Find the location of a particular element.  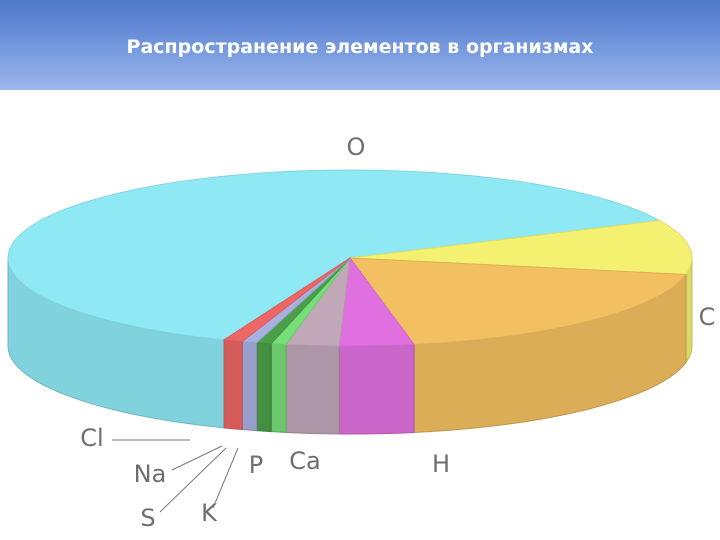

slice-label-na: Na is located at coordinates (150, 474).